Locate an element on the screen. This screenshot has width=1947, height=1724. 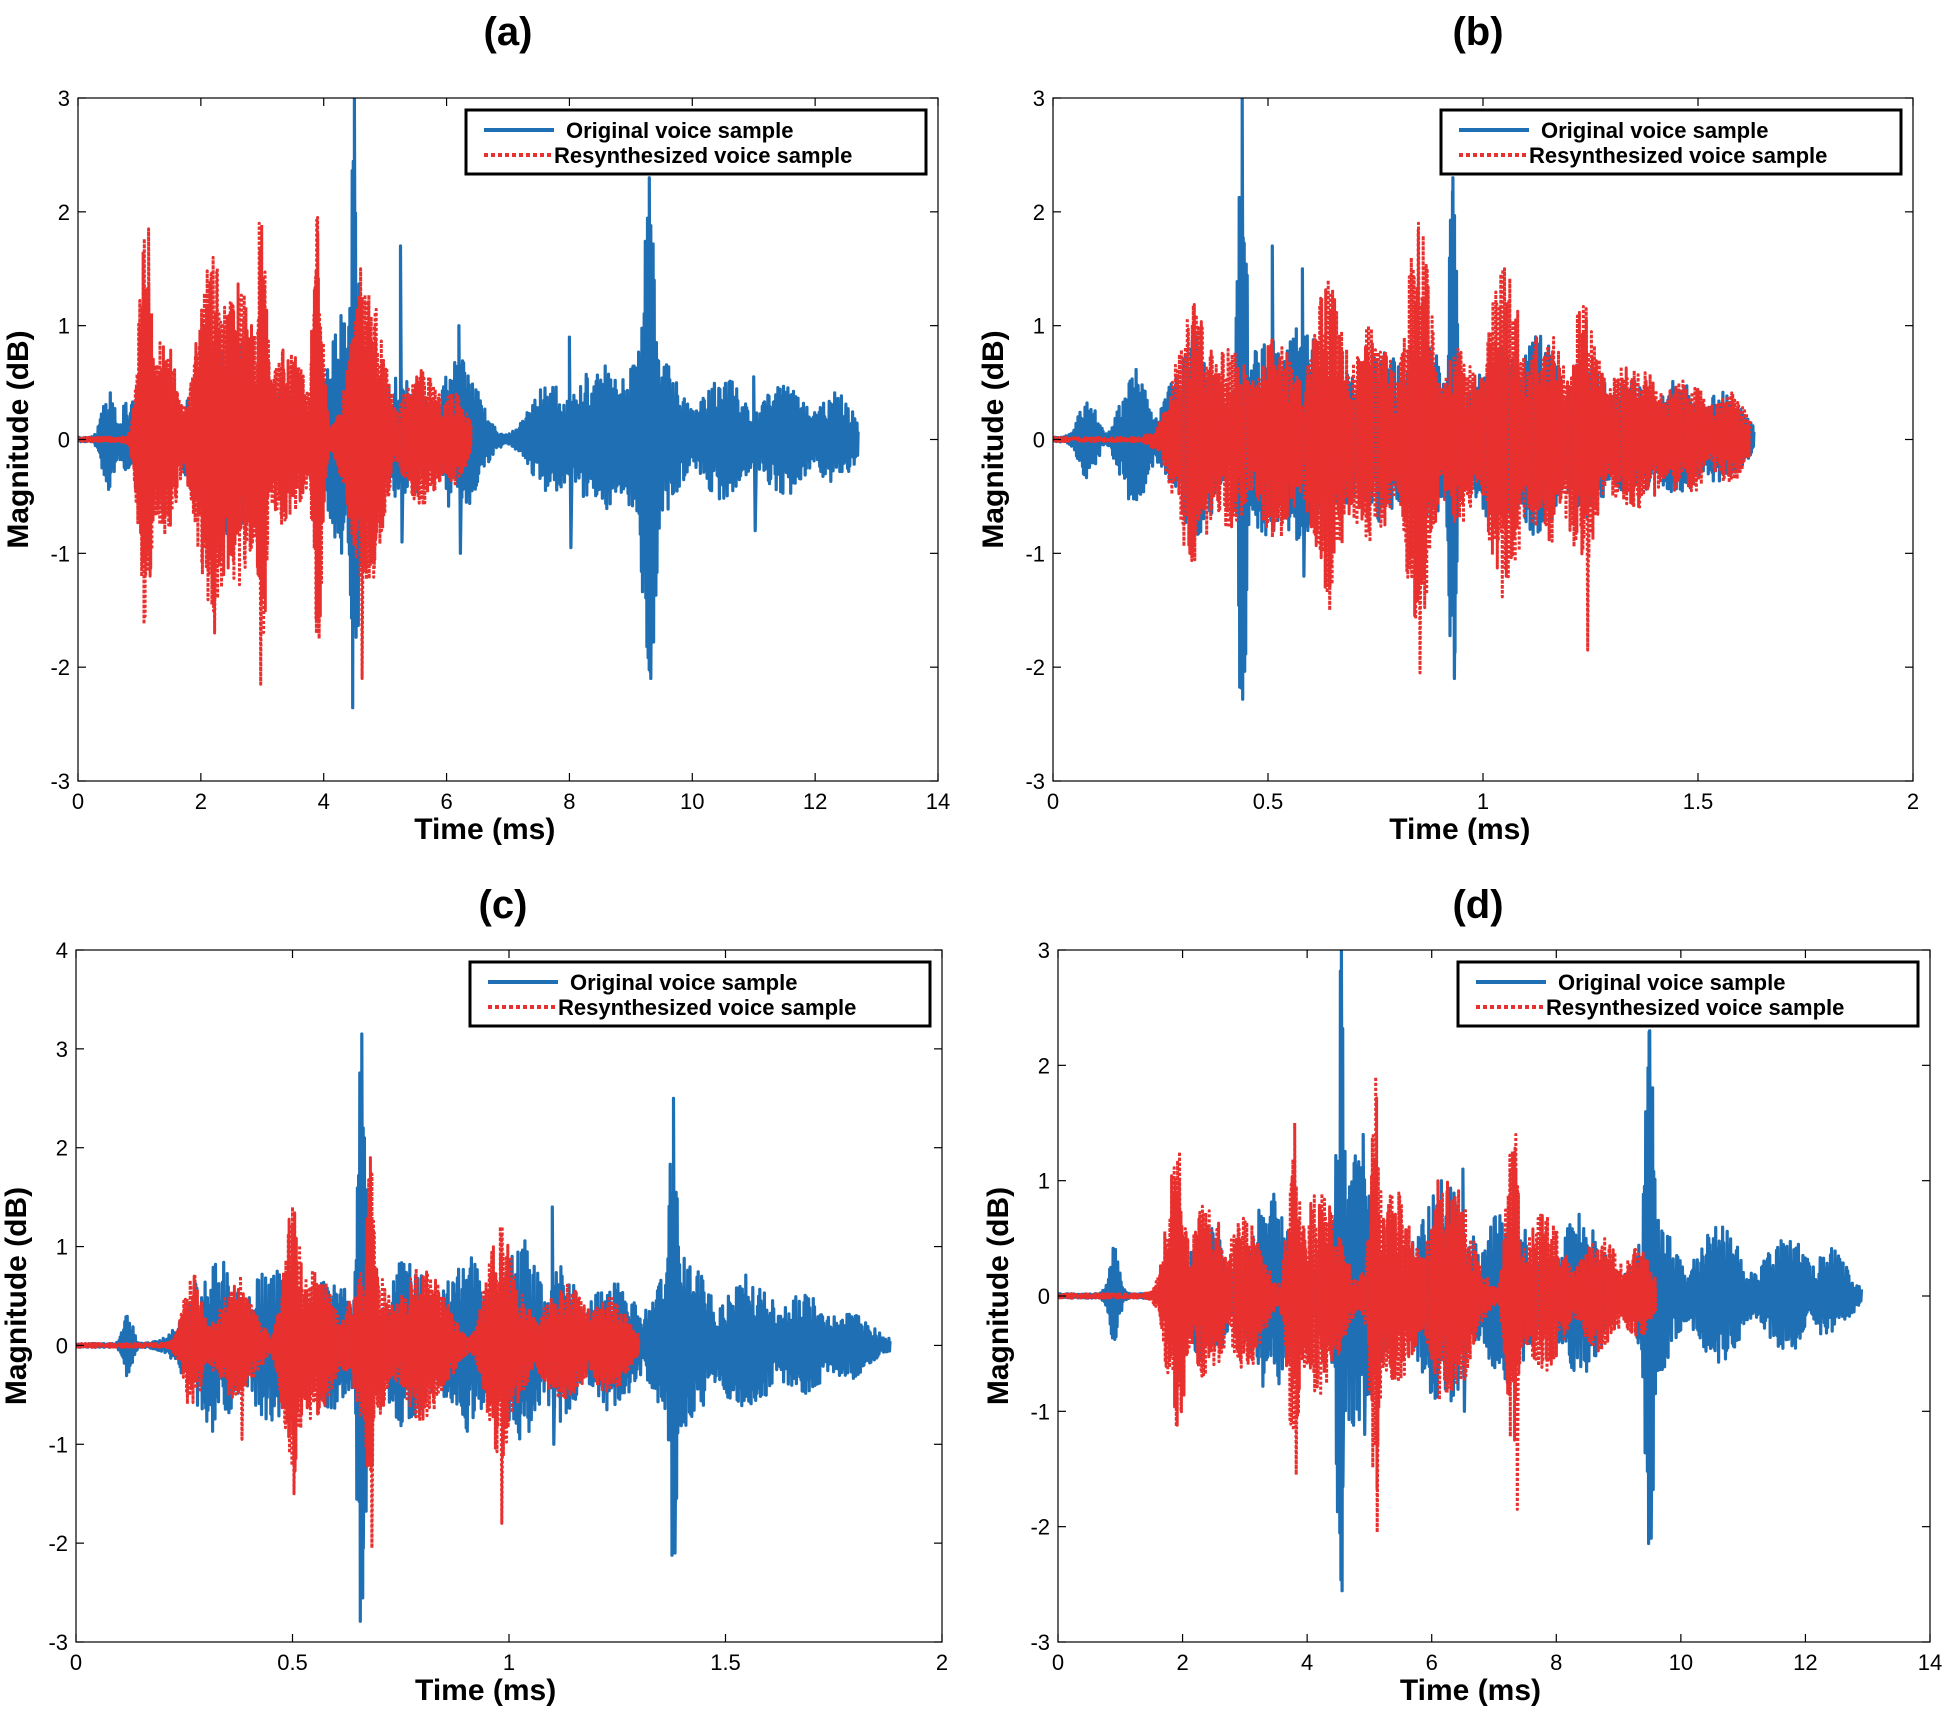
panel-title: (a) is located at coordinates (508, 32).